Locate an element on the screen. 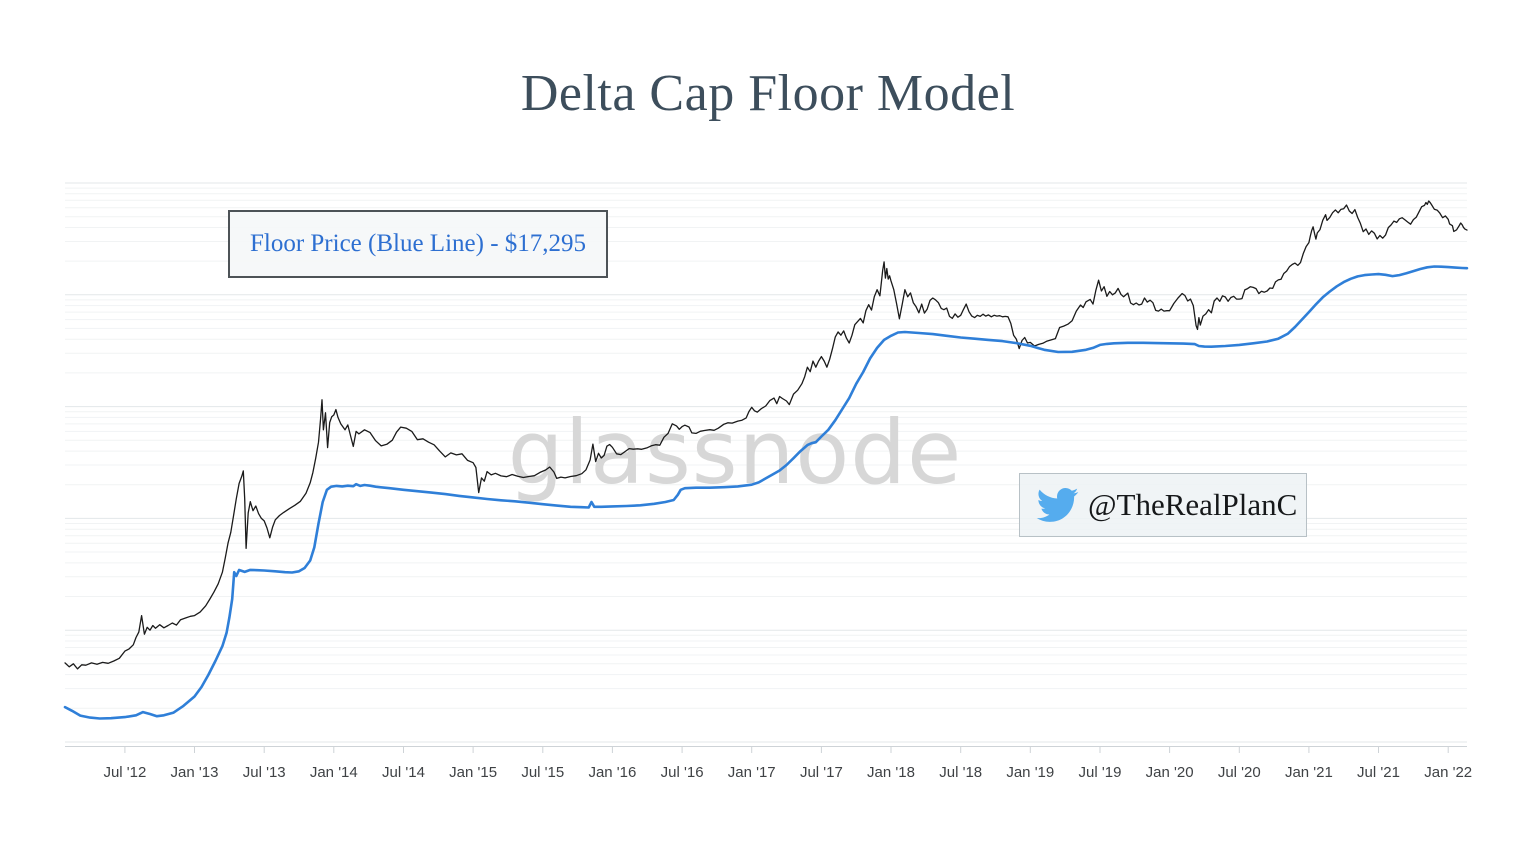 This screenshot has width=1536, height=864. x-axis-tick-label: Jan '19 is located at coordinates (1030, 772).